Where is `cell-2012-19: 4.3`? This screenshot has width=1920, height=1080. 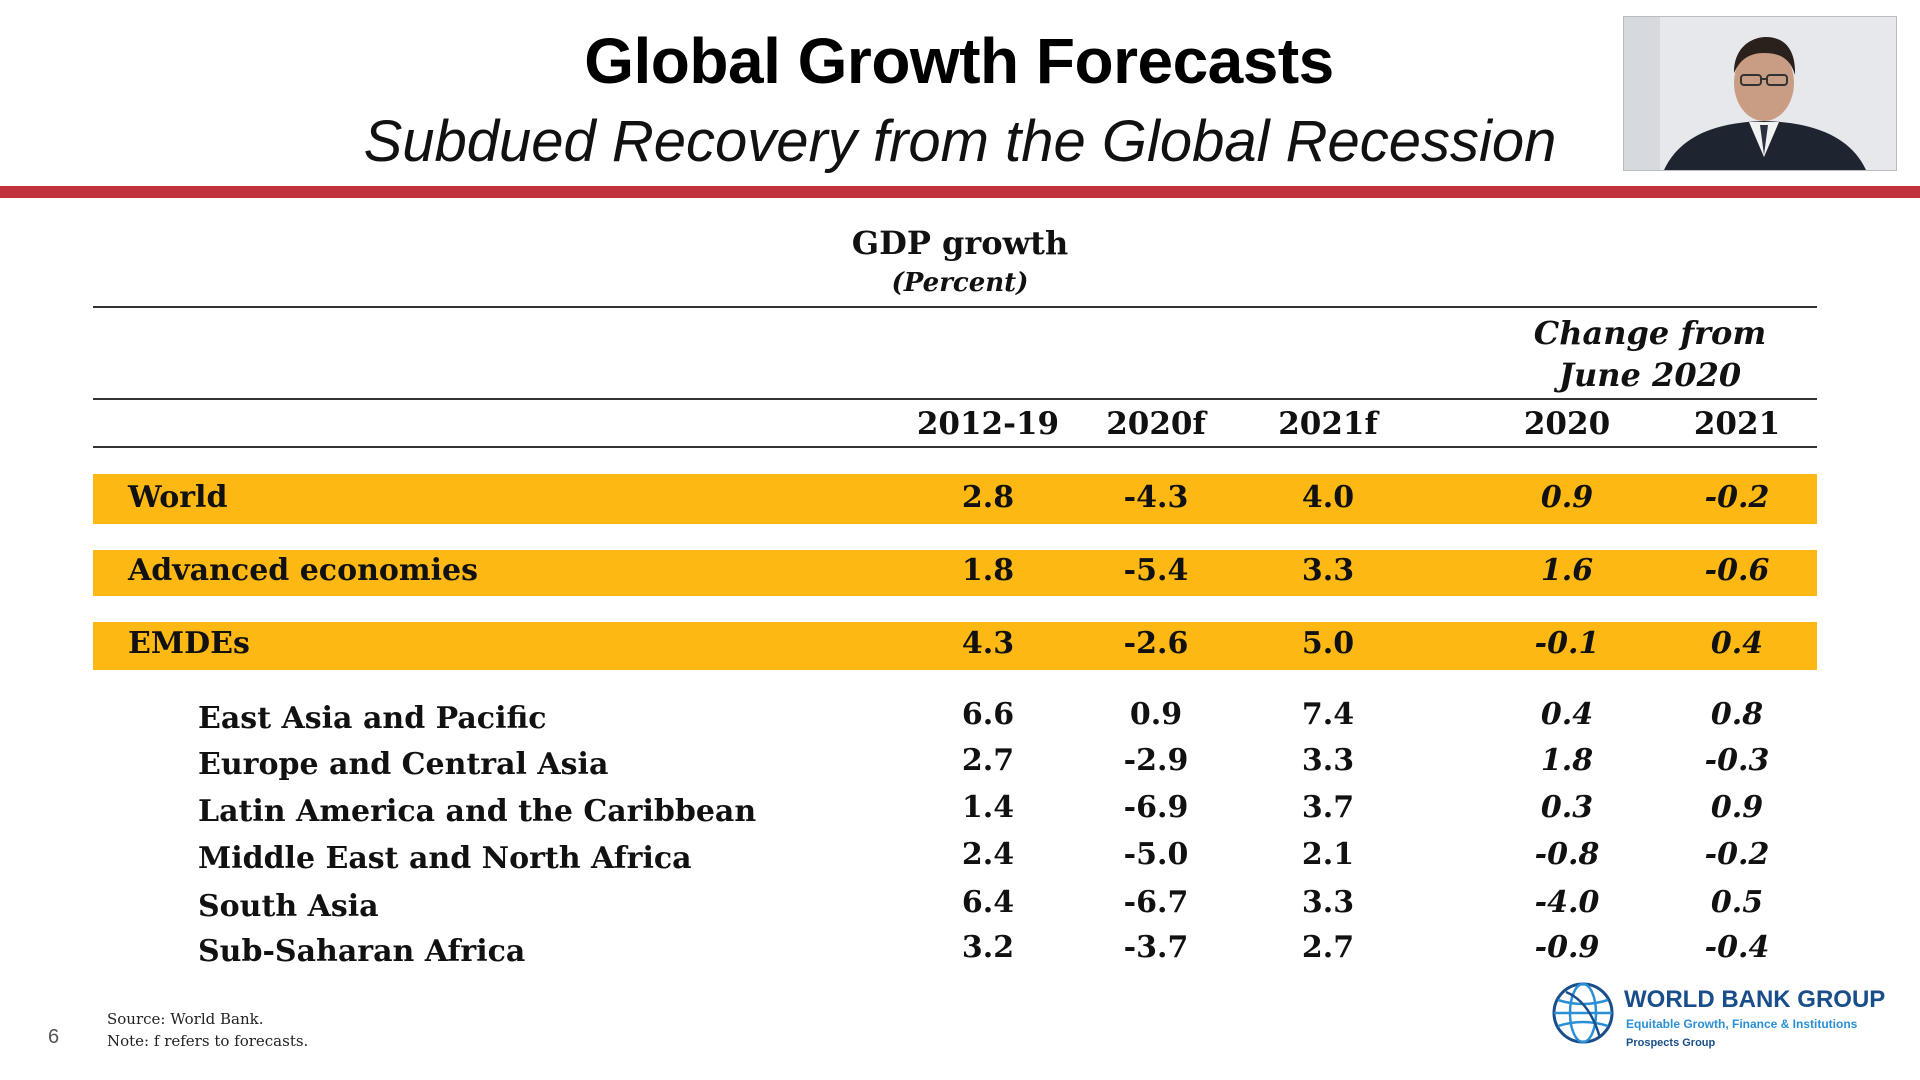 cell-2012-19: 4.3 is located at coordinates (988, 643).